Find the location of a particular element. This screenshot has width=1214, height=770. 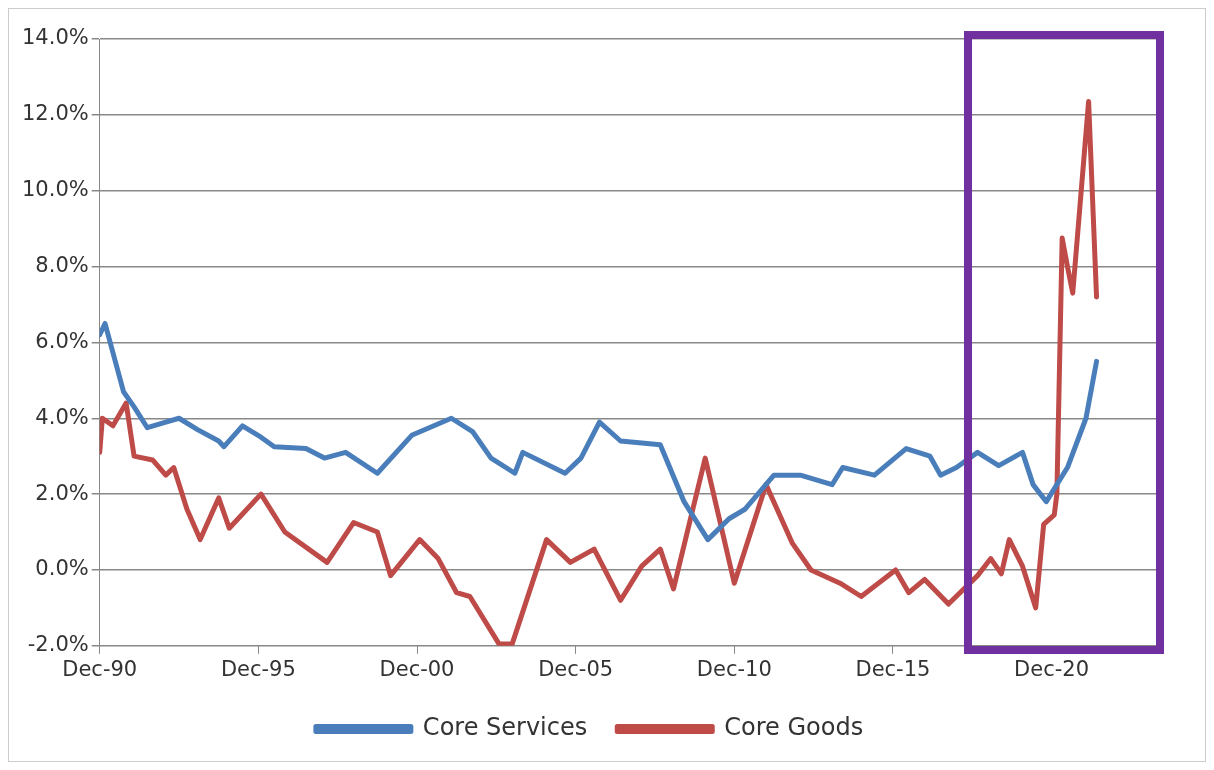

y-tick-label: 10.0% is located at coordinates (55, 189).